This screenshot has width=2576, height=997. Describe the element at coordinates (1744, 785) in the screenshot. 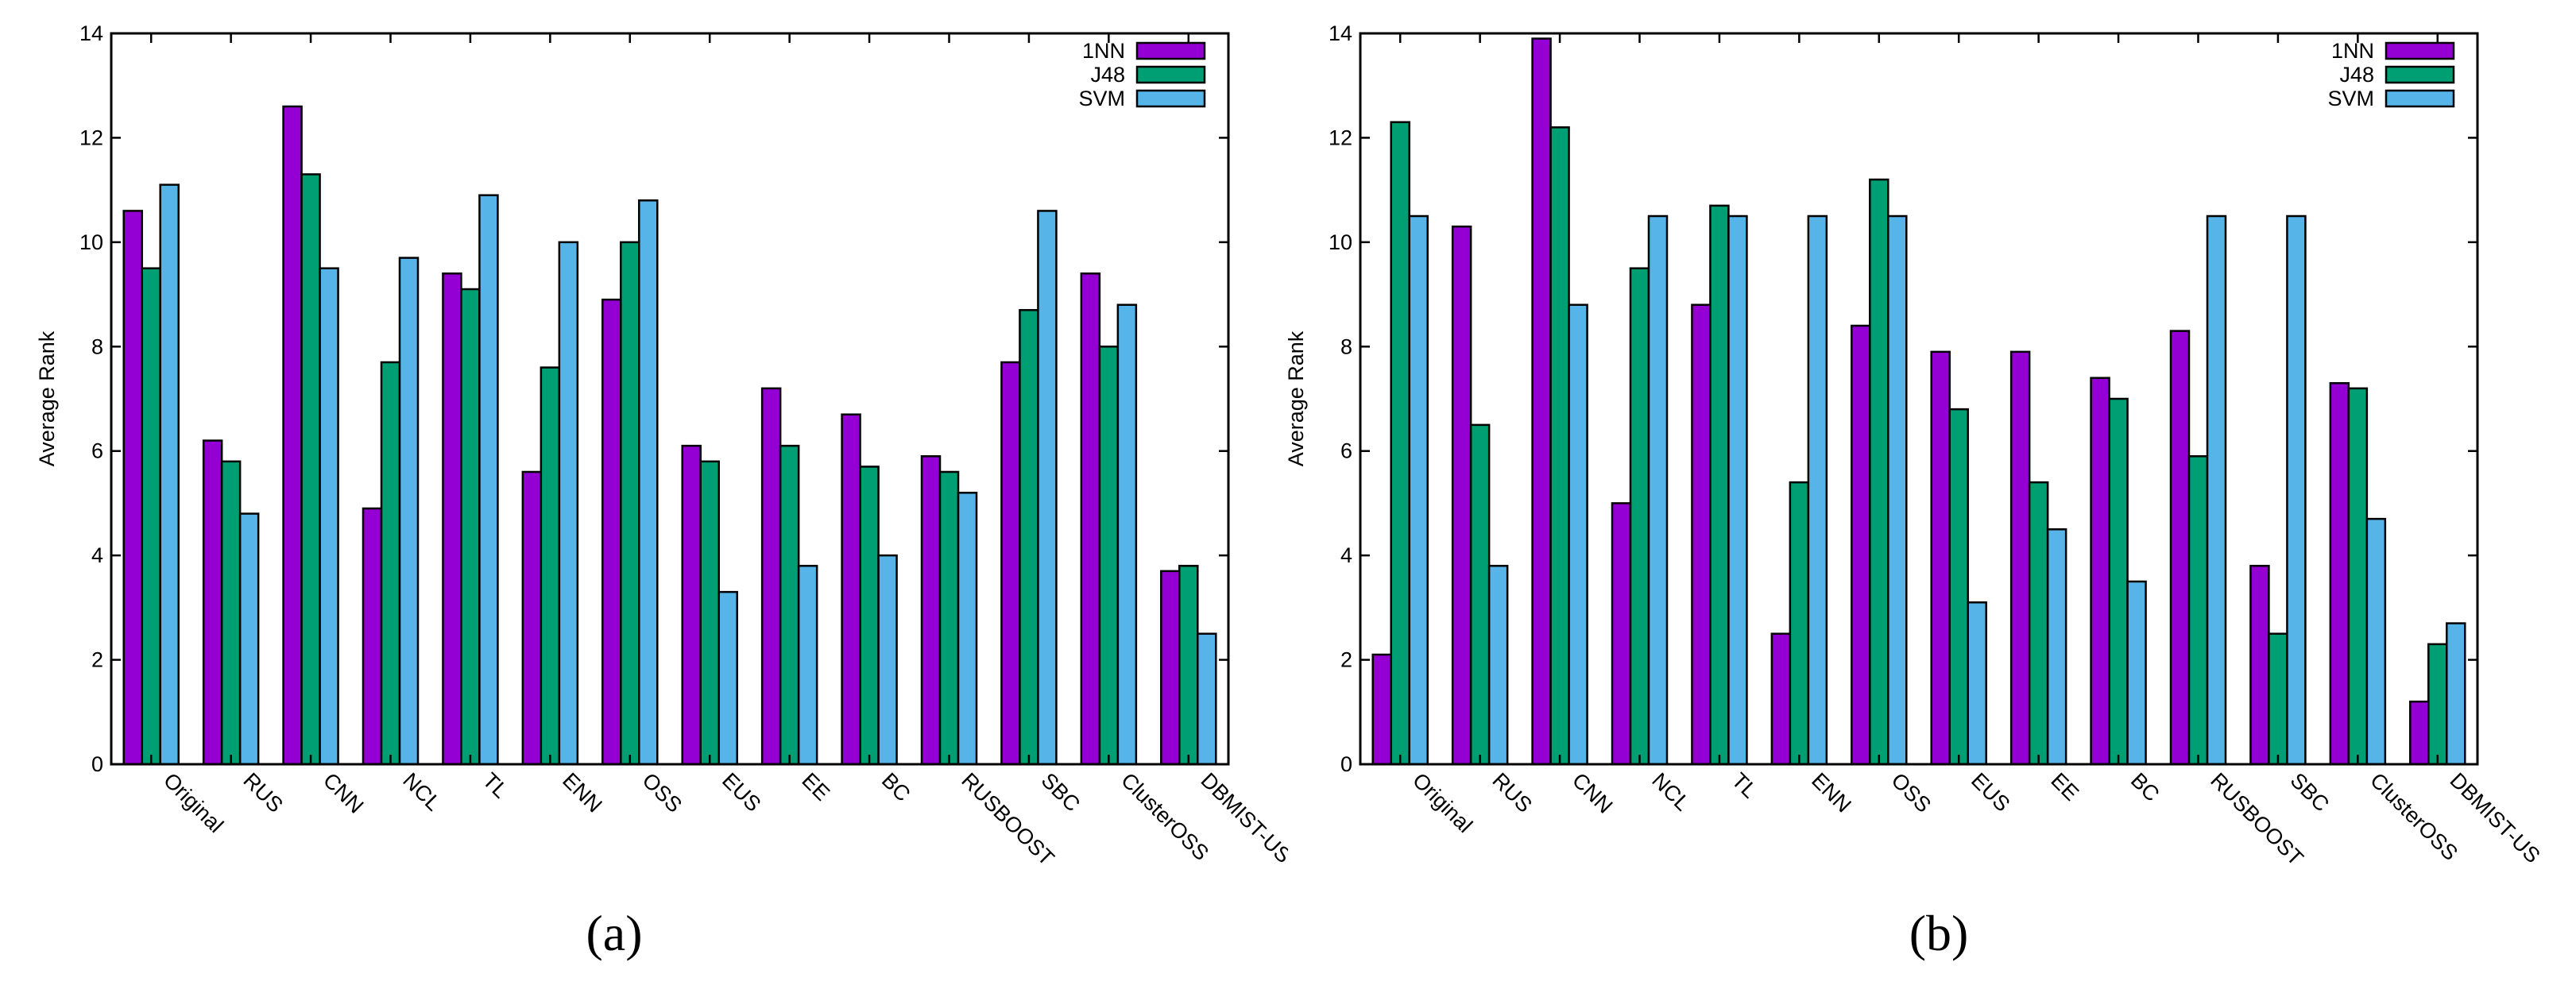

I see `x-tick-label-tl-b: TL` at that location.